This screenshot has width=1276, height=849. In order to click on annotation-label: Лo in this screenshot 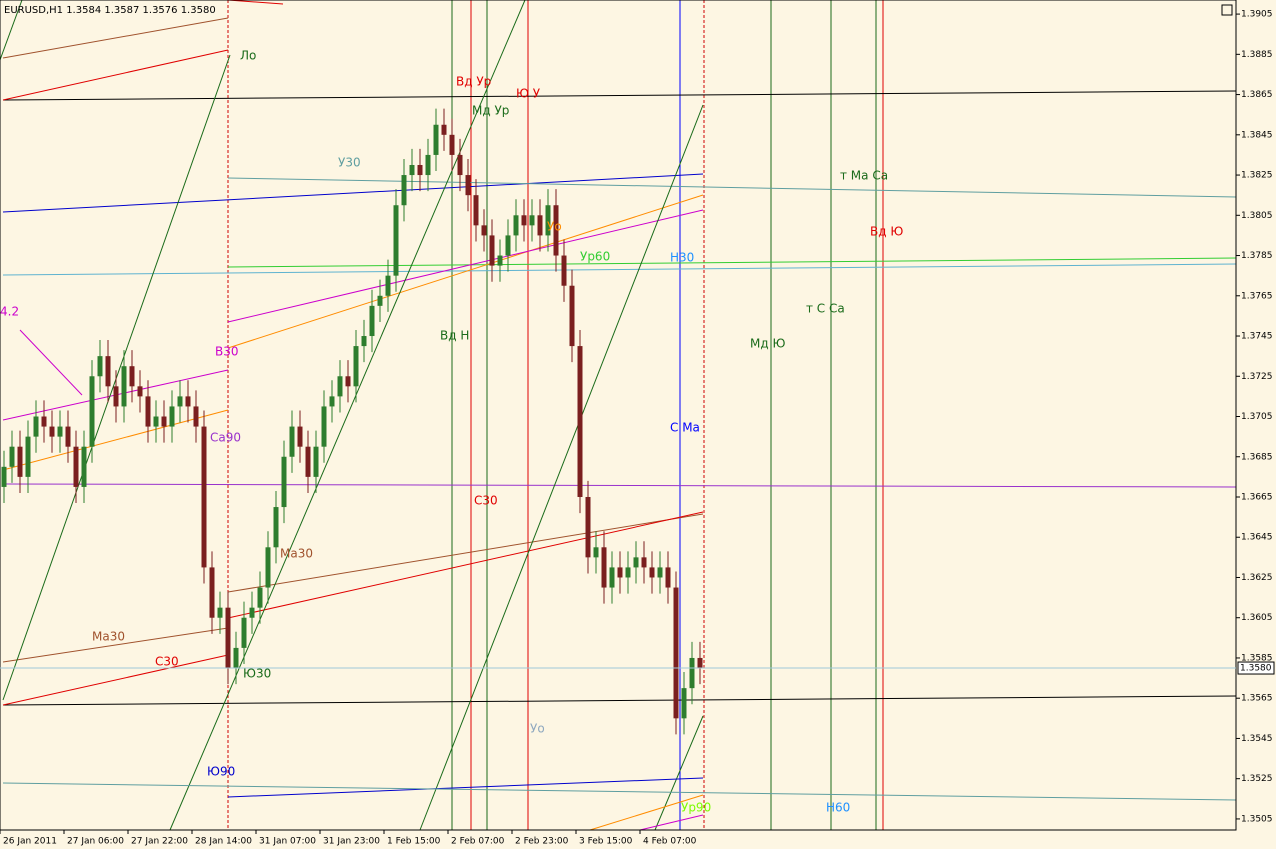, I will do `click(248, 56)`.